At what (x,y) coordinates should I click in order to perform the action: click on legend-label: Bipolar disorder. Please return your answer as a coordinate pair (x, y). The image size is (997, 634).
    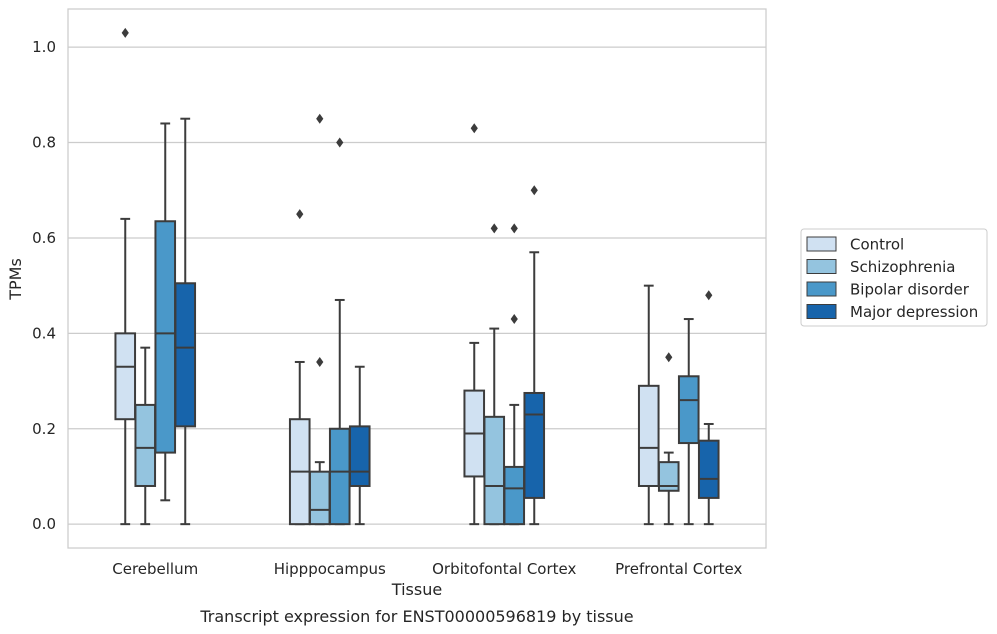
    Looking at the image, I should click on (910, 290).